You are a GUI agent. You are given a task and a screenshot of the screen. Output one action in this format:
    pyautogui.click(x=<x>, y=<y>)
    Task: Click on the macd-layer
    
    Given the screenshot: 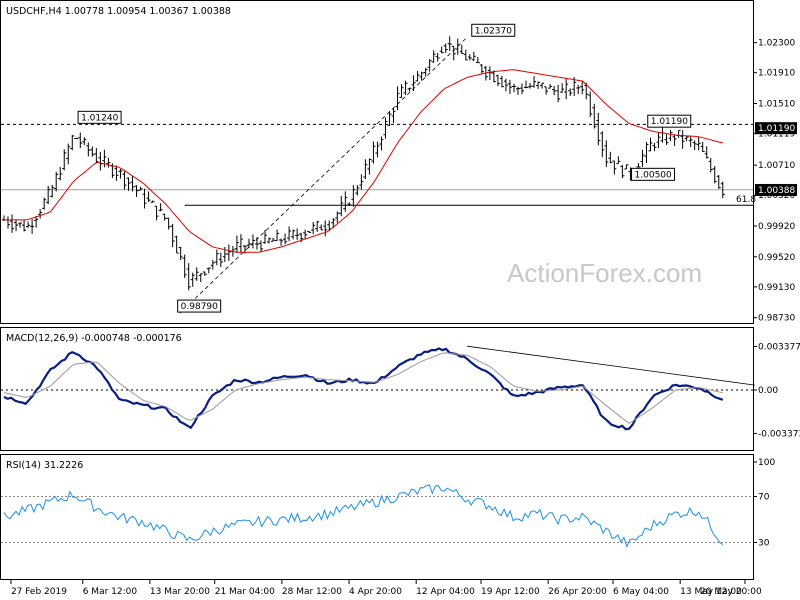 What is the action you would take?
    pyautogui.click(x=378, y=388)
    